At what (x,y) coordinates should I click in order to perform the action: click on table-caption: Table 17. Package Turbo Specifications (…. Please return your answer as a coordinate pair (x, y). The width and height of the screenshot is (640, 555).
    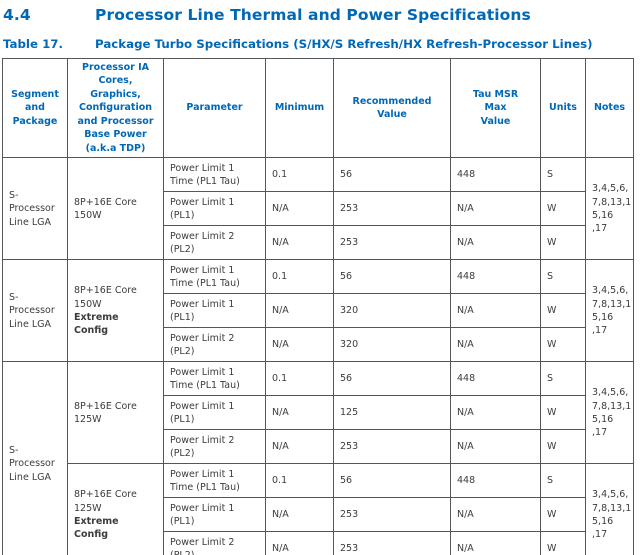
    Looking at the image, I should click on (321, 44).